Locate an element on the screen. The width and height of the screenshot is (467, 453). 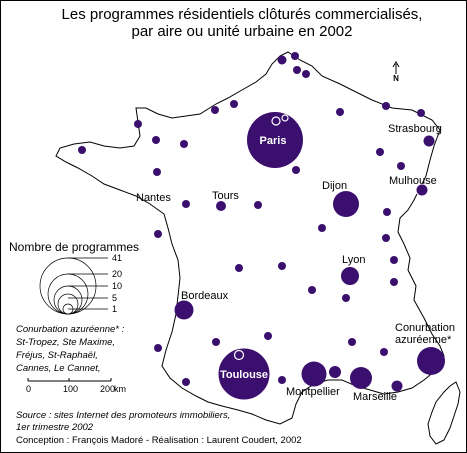
scale-value-200: 200 is located at coordinates (107, 389).